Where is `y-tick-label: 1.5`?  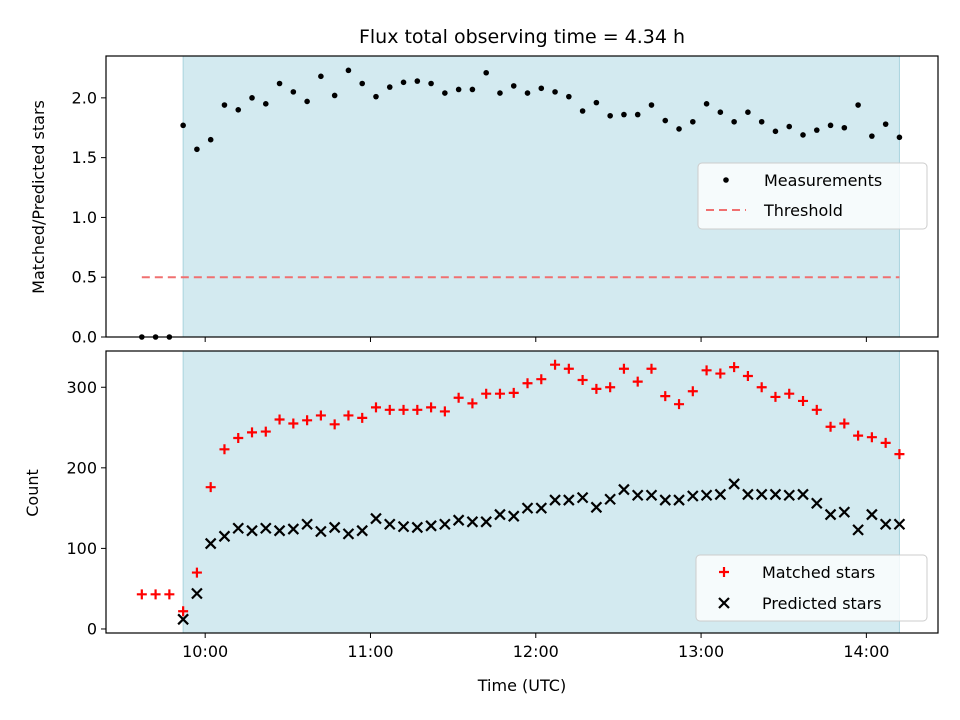
y-tick-label: 1.5 is located at coordinates (84, 157).